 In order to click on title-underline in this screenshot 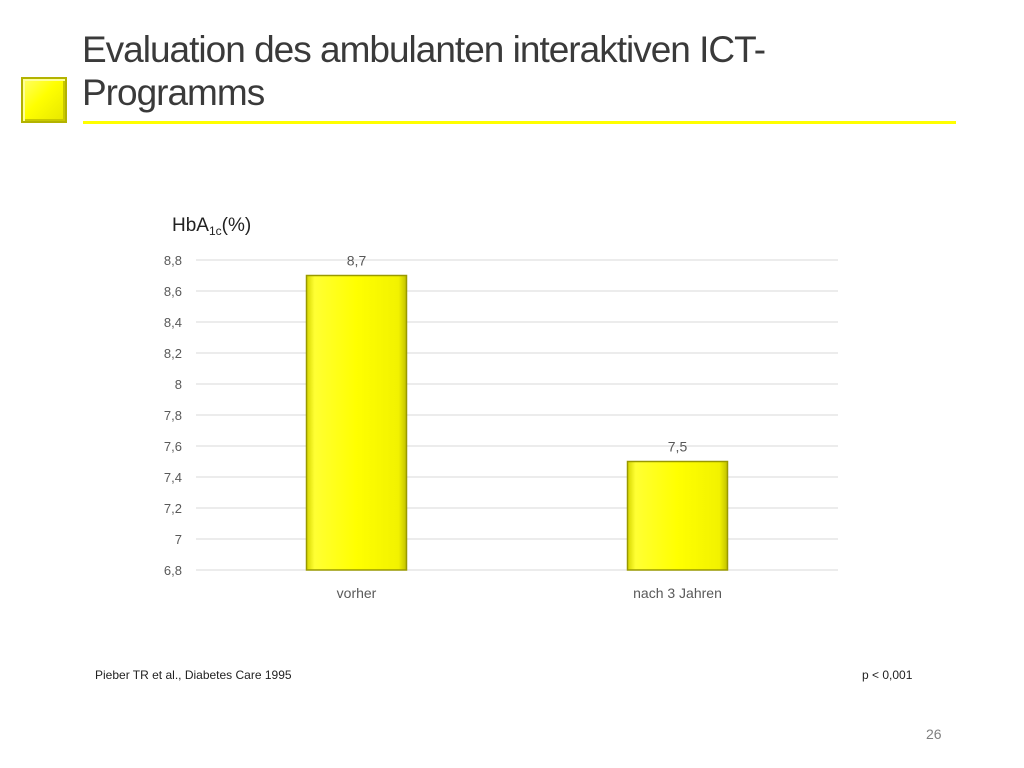, I will do `click(519, 122)`.